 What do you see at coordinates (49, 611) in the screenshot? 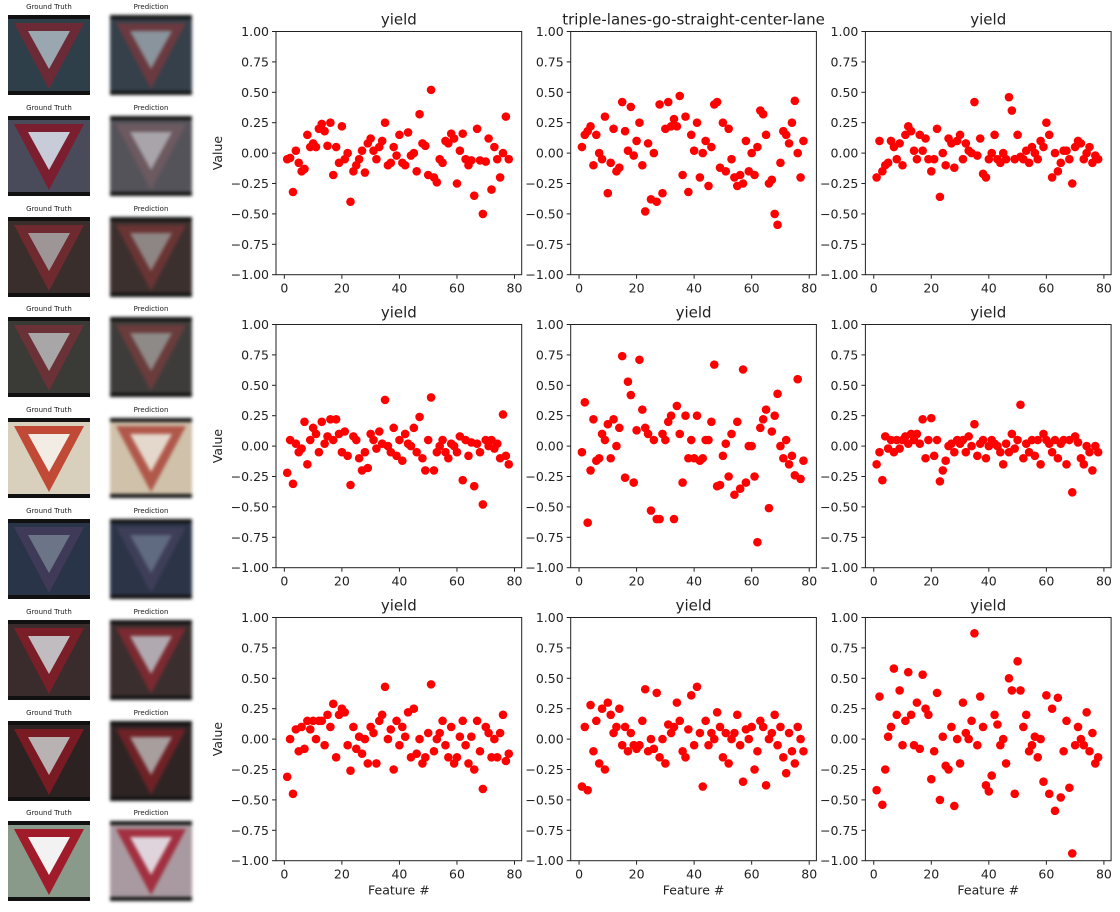
I see `ground-truth-label: Ground Truth` at bounding box center [49, 611].